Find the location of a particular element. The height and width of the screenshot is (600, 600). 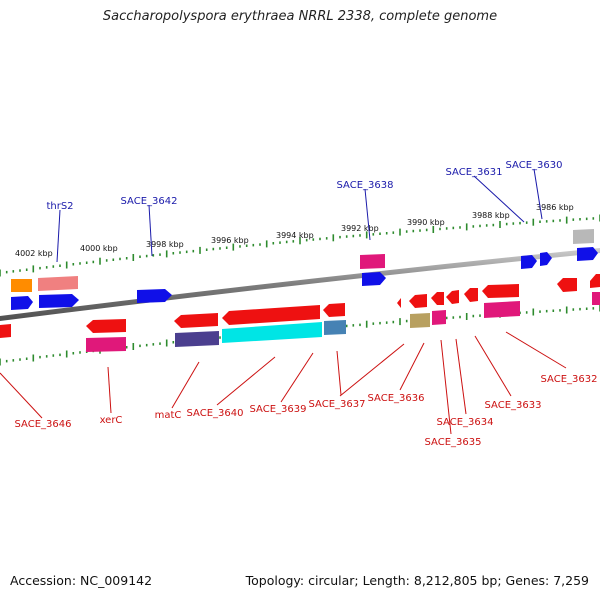

scale-label: 3992 kbp is located at coordinates (360, 228).